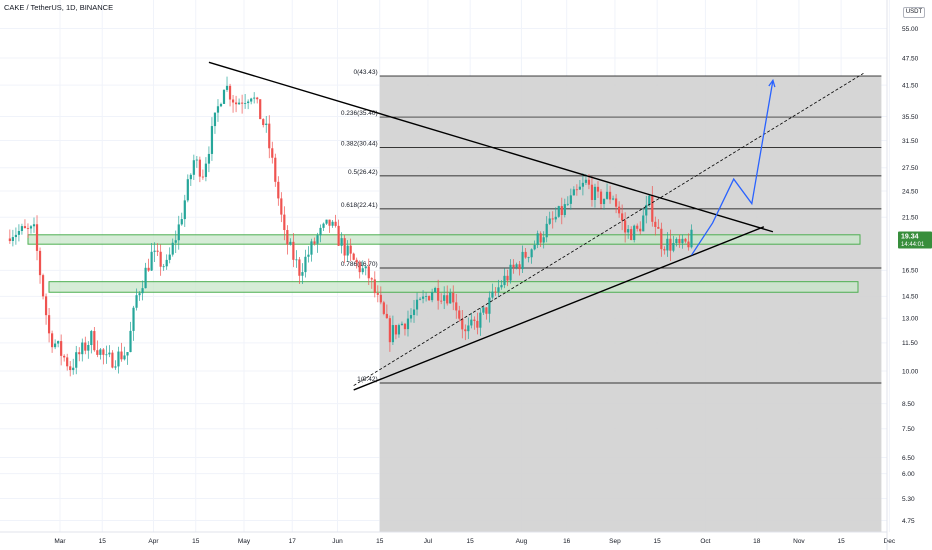 The height and width of the screenshot is (550, 932). What do you see at coordinates (153, 541) in the screenshot?
I see `x-tick-label: Apr` at bounding box center [153, 541].